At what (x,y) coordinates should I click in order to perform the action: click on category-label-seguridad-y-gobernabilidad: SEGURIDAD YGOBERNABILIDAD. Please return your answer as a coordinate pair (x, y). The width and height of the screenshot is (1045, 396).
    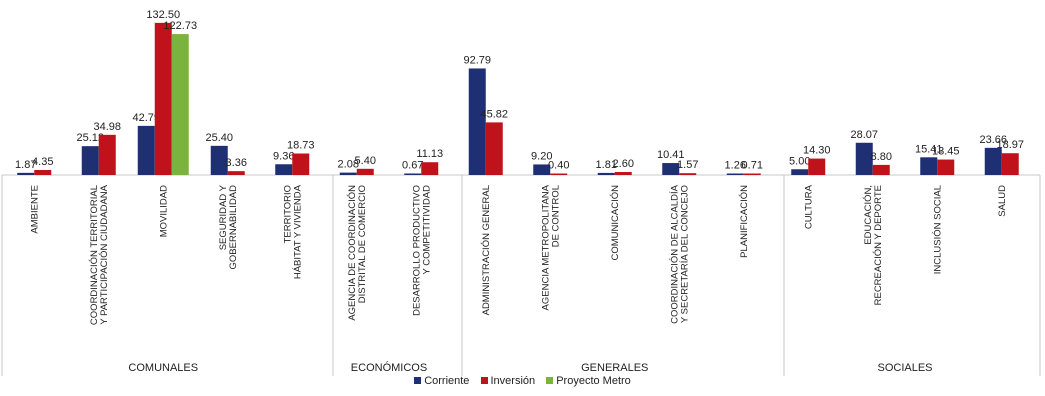
    Looking at the image, I should click on (228, 226).